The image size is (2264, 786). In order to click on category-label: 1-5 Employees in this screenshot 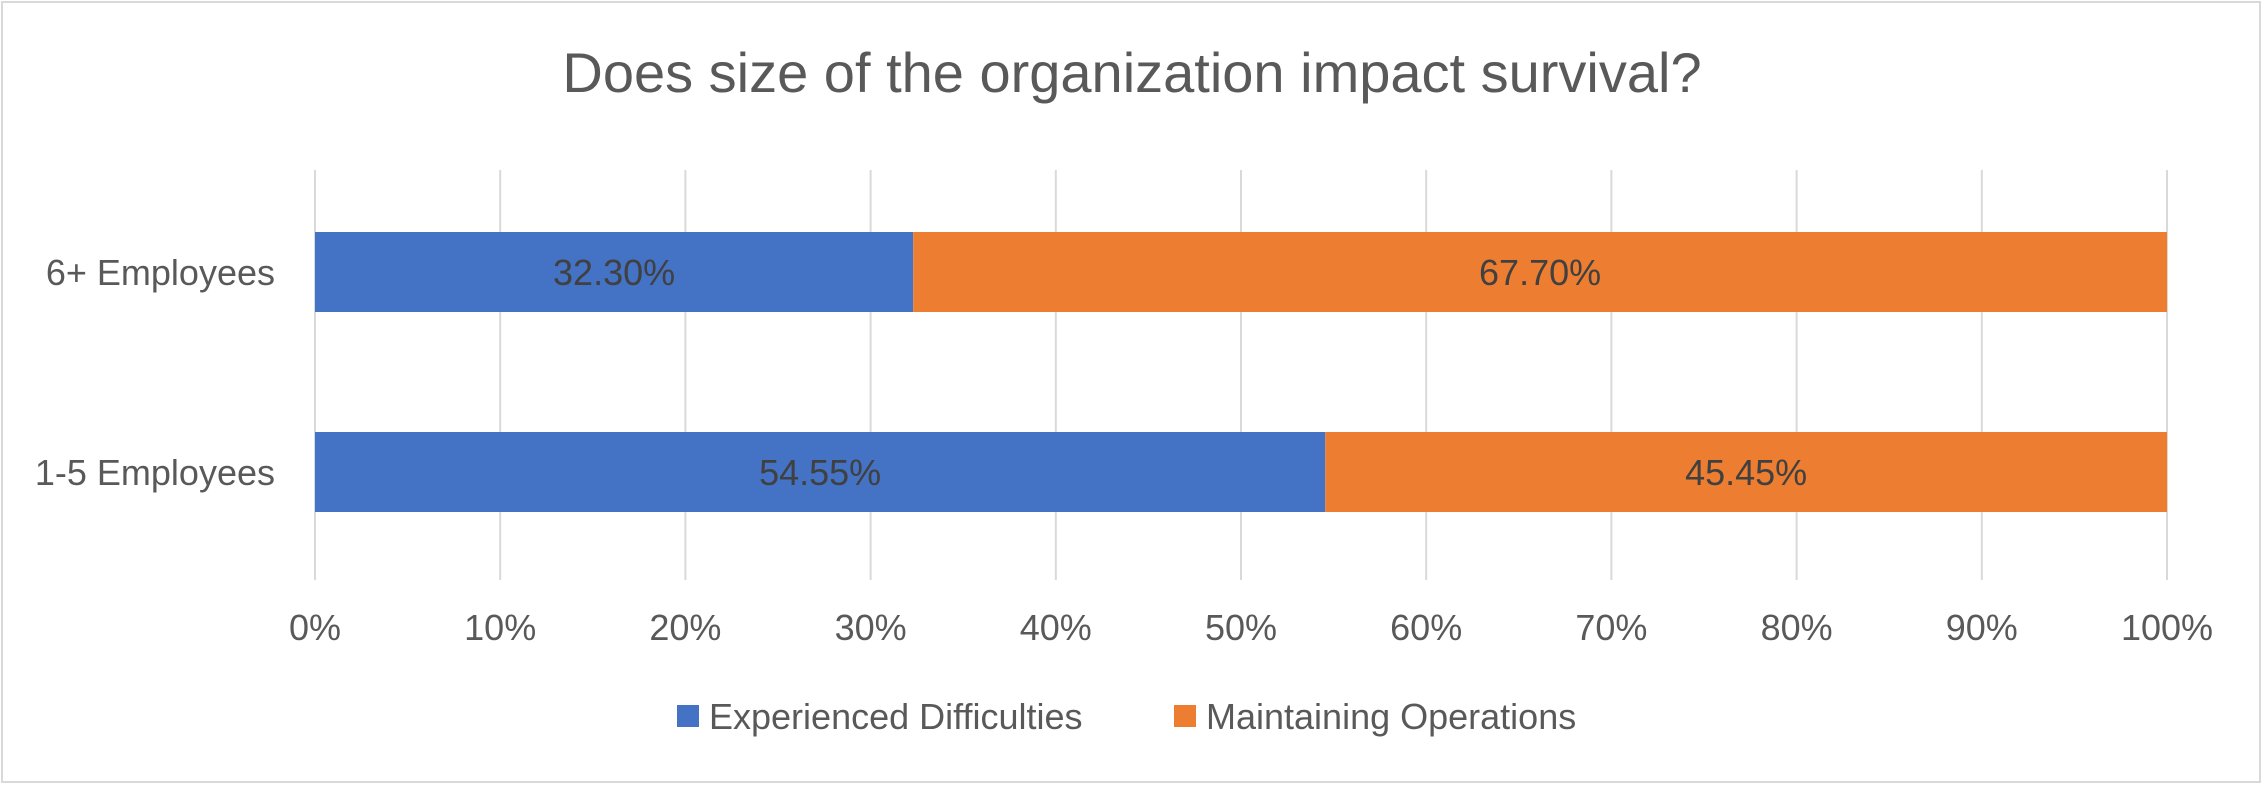, I will do `click(155, 472)`.